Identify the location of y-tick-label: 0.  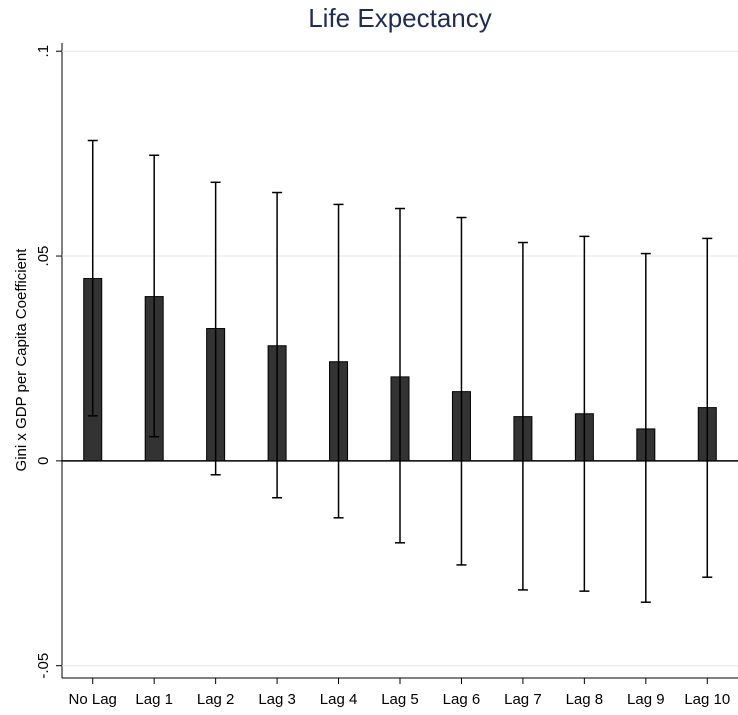
(43, 461).